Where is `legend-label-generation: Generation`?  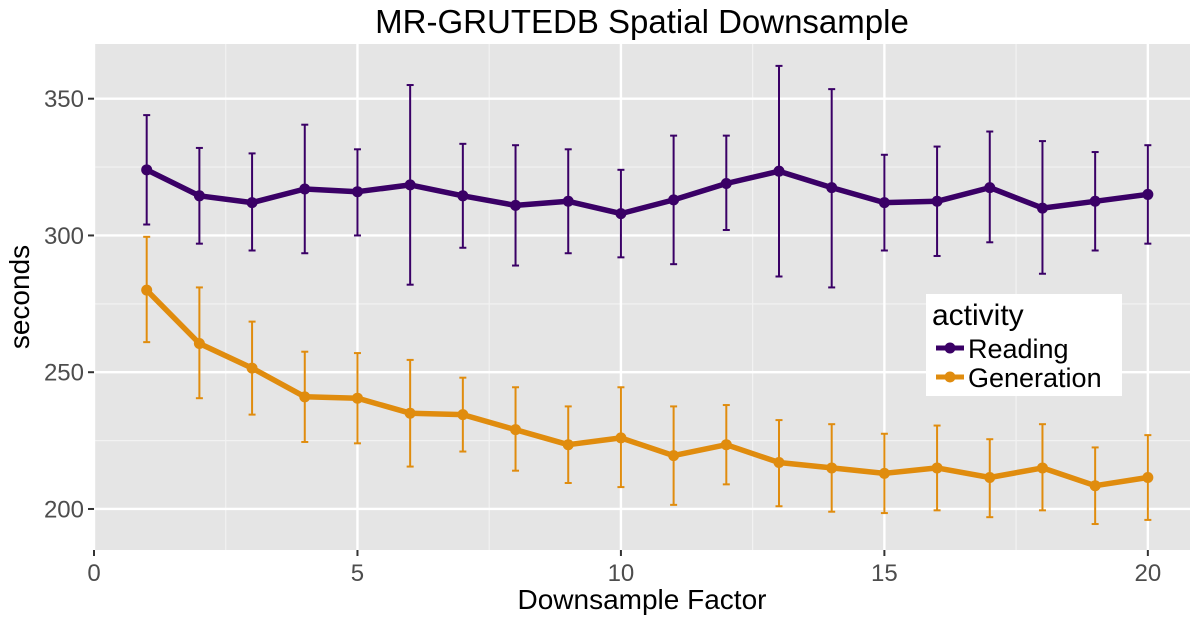 legend-label-generation: Generation is located at coordinates (1035, 378).